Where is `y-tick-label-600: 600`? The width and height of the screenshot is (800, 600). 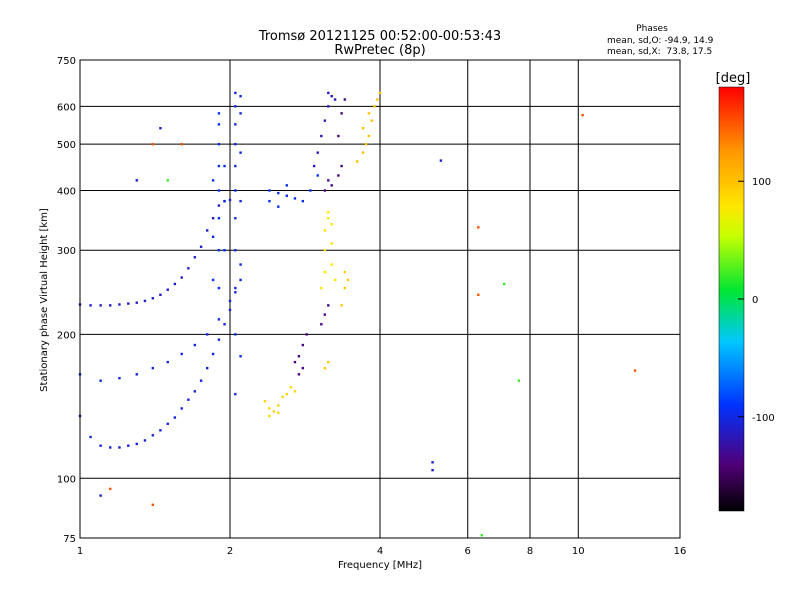 y-tick-label-600: 600 is located at coordinates (66, 107).